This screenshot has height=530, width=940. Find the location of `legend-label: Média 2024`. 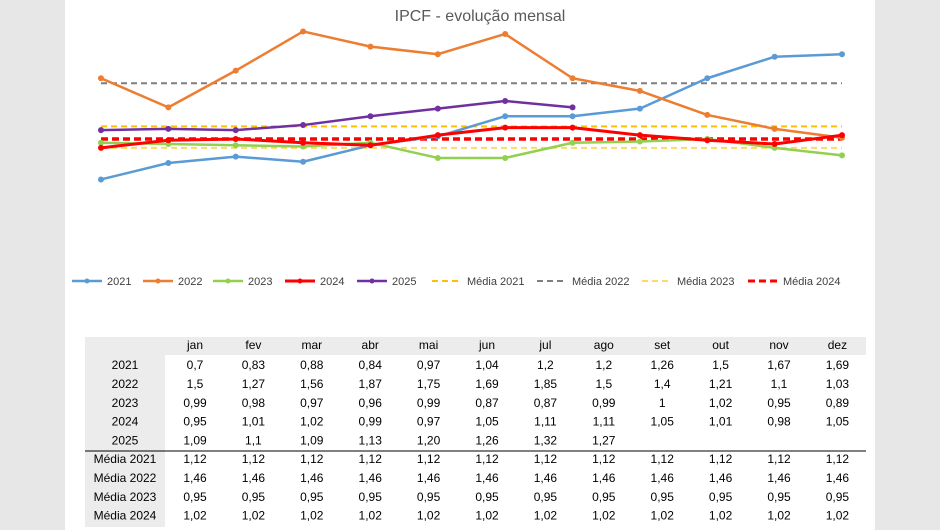

legend-label: Média 2024 is located at coordinates (812, 282).